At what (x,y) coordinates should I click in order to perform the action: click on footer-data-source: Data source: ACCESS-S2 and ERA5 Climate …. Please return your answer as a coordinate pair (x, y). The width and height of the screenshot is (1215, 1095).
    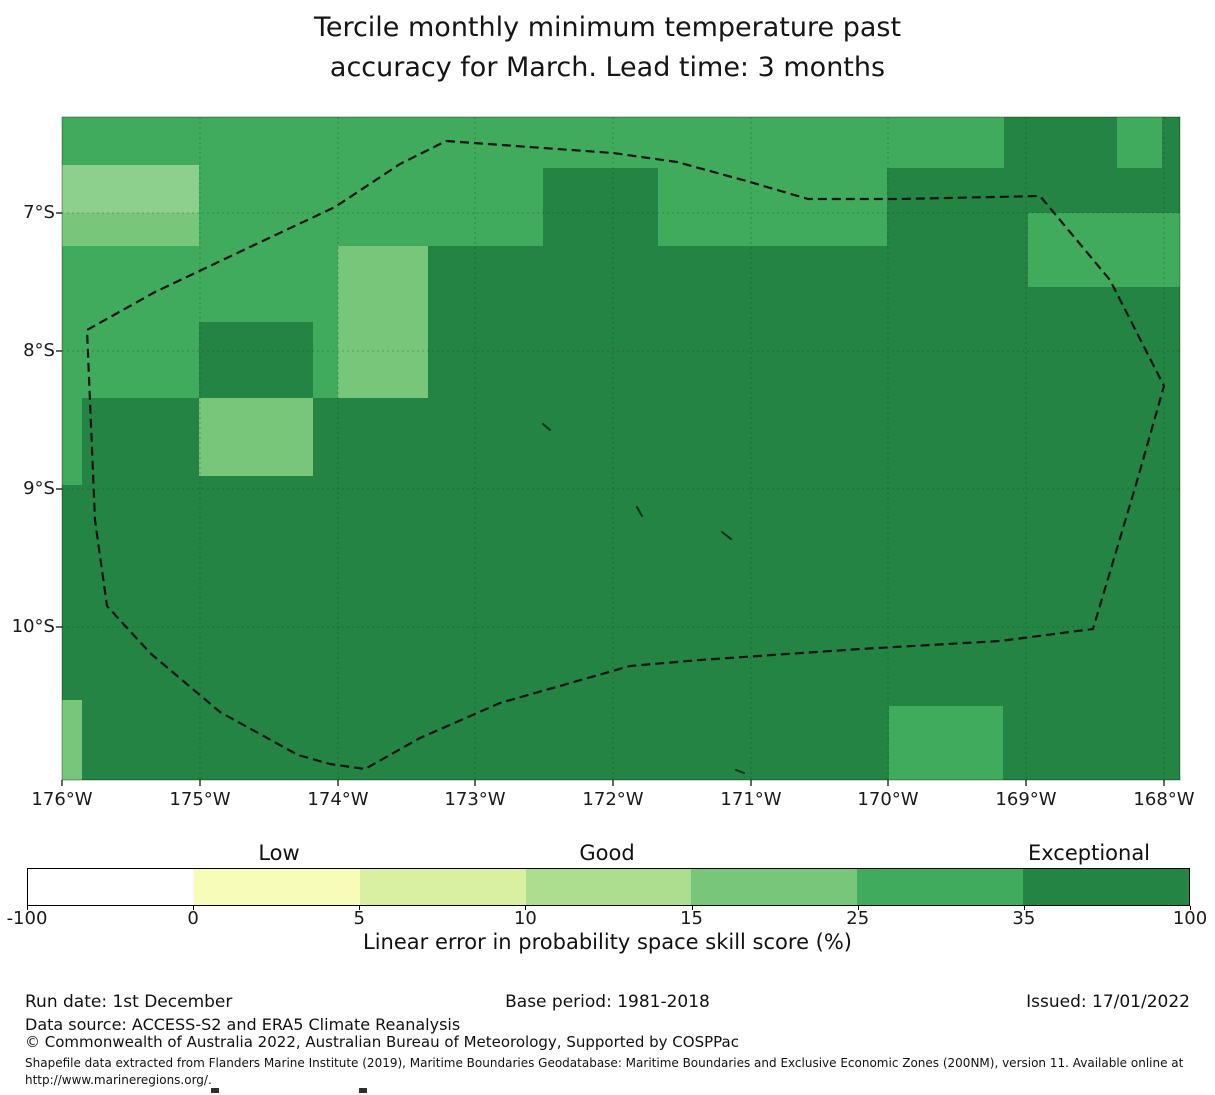
    Looking at the image, I should click on (243, 1024).